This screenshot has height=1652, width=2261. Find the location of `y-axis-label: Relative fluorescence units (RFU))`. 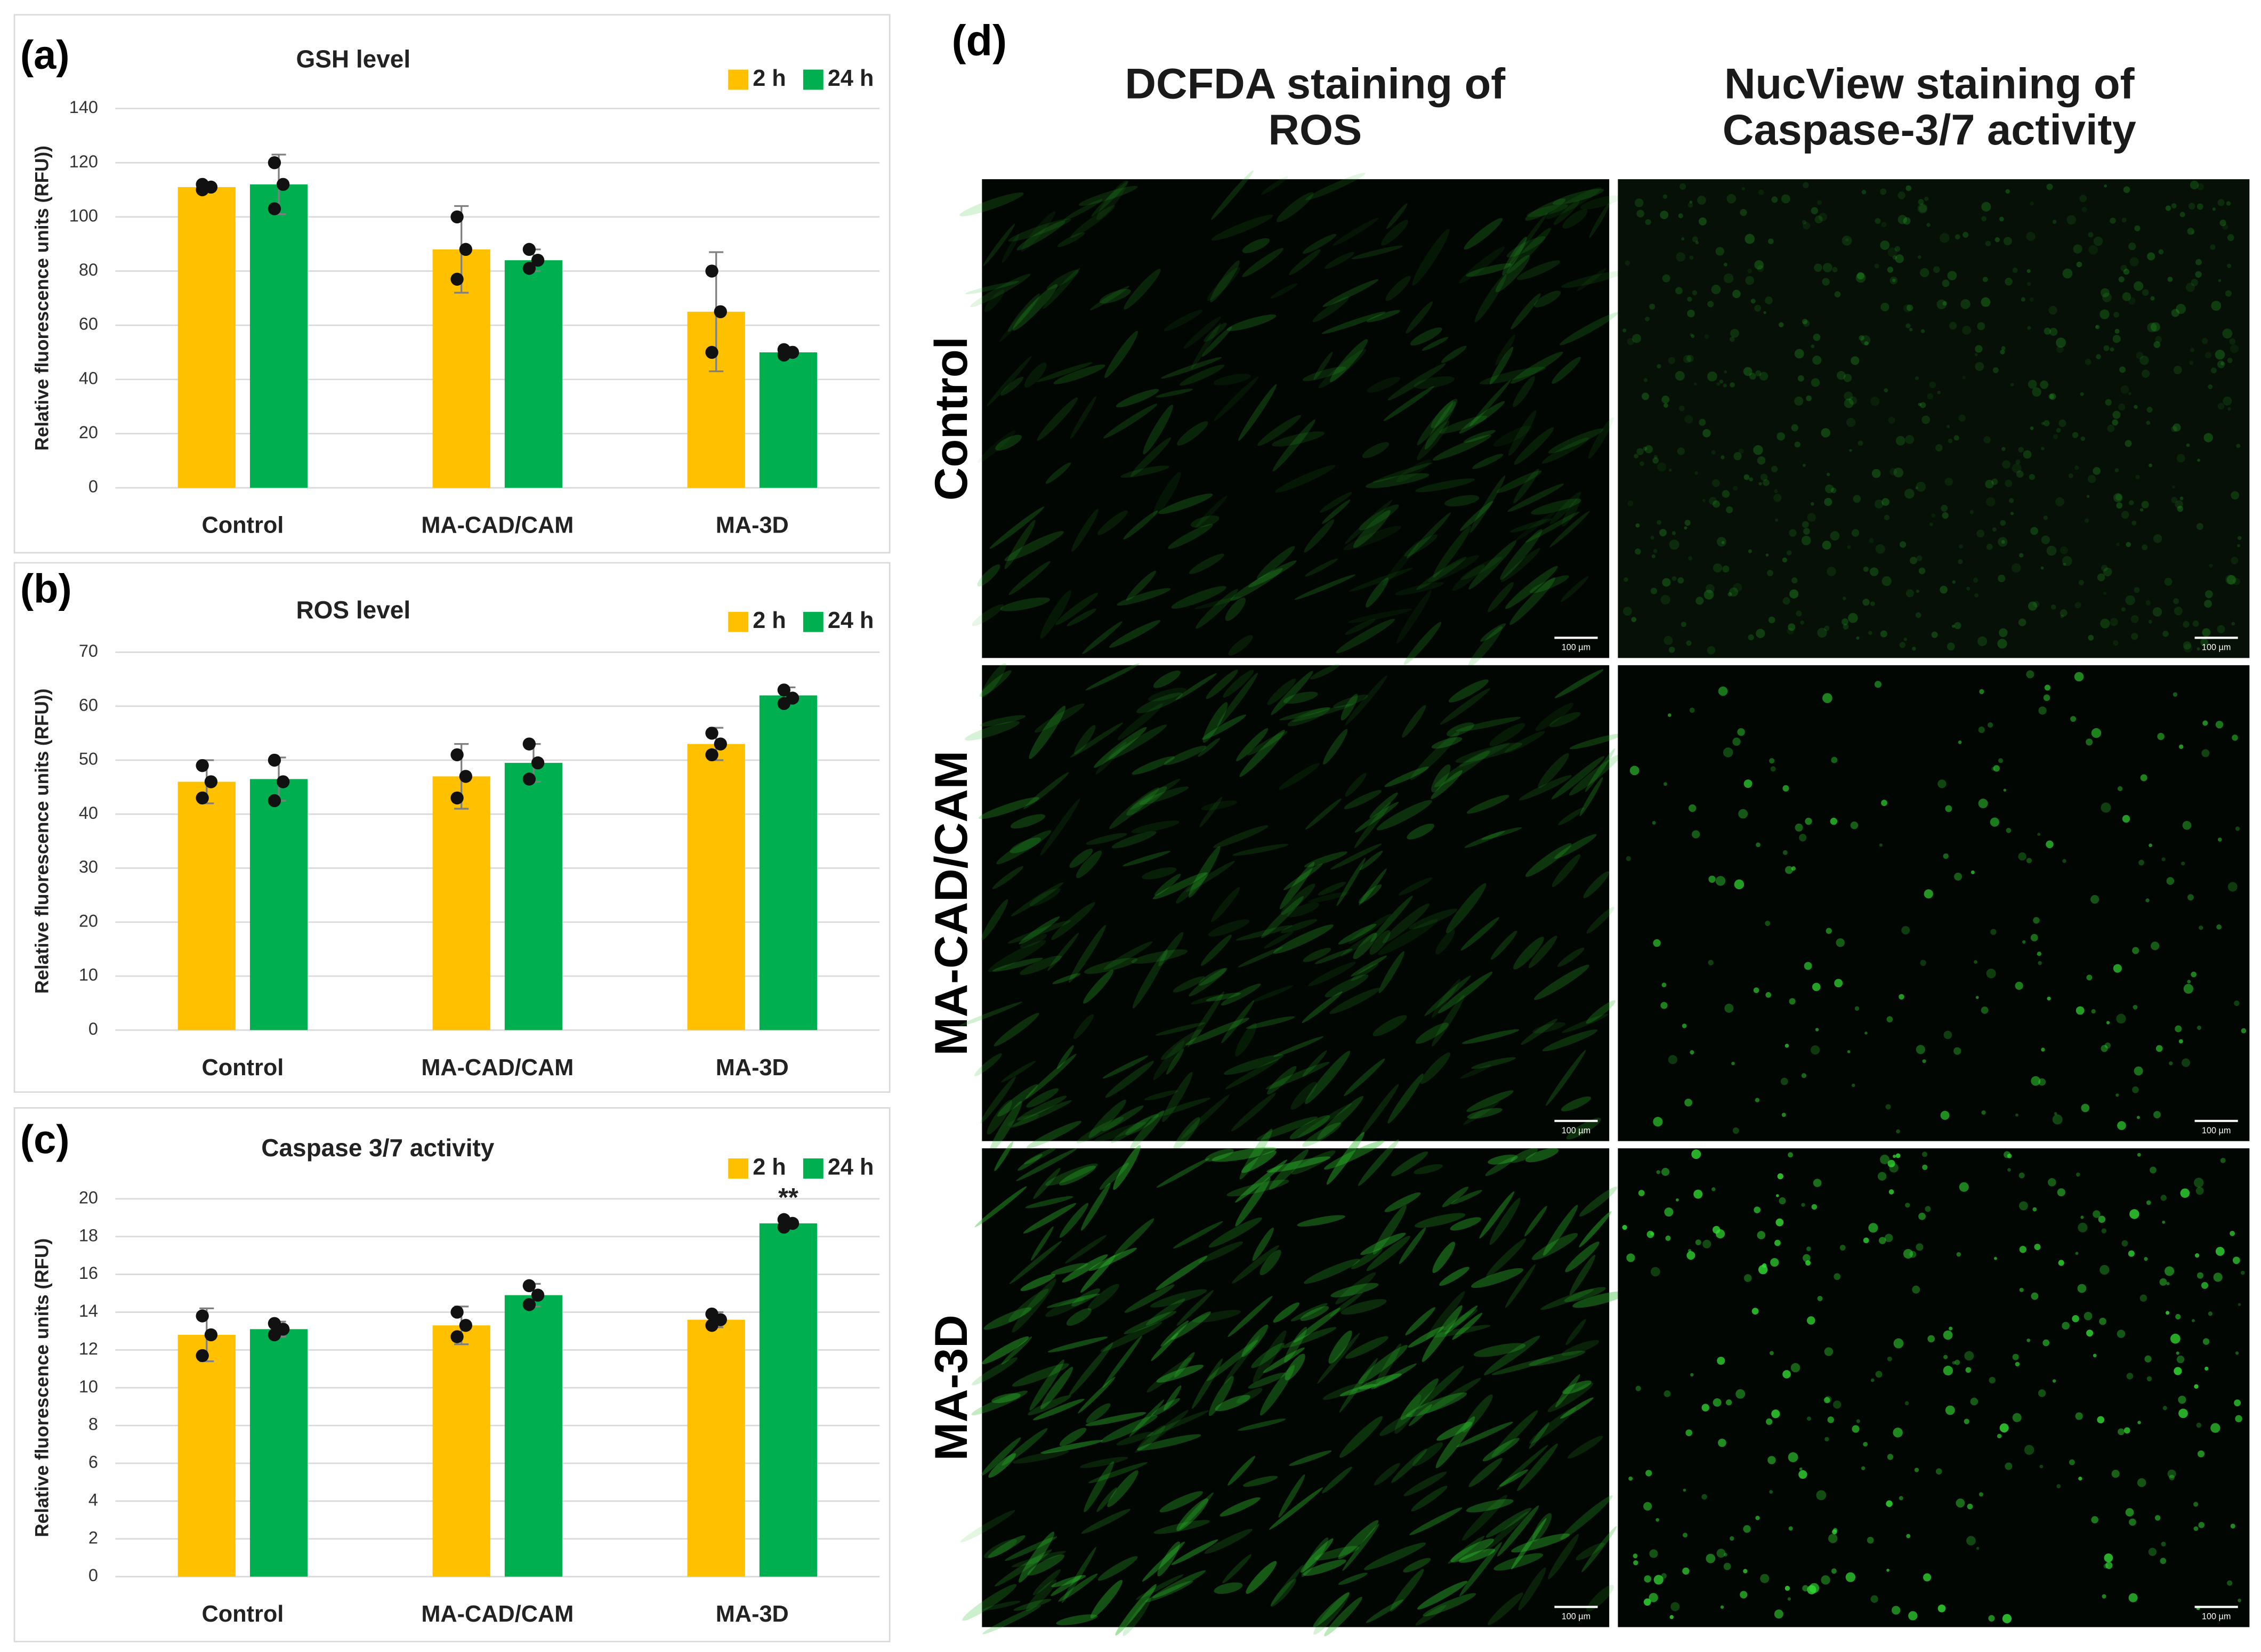

y-axis-label: Relative fluorescence units (RFU)) is located at coordinates (41, 841).